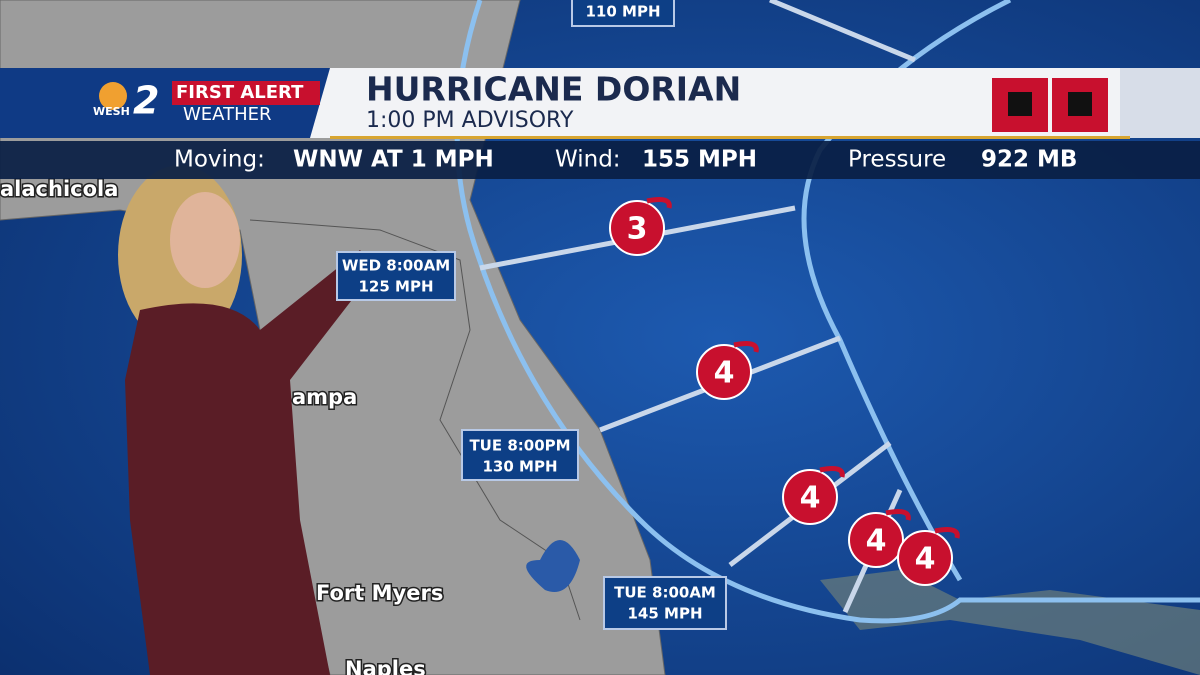 Image resolution: width=1200 pixels, height=675 pixels. What do you see at coordinates (1160, 103) in the screenshot?
I see `title-panel-end` at bounding box center [1160, 103].